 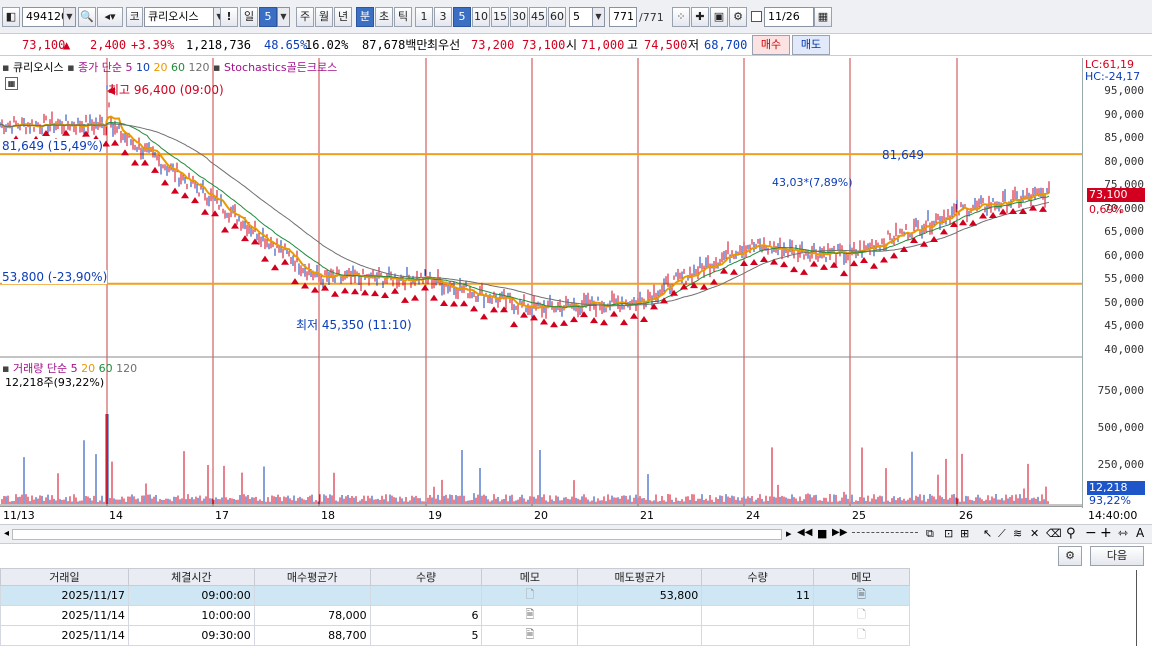 What do you see at coordinates (538, 17) in the screenshot?
I see `interval-45-button: 45` at bounding box center [538, 17].